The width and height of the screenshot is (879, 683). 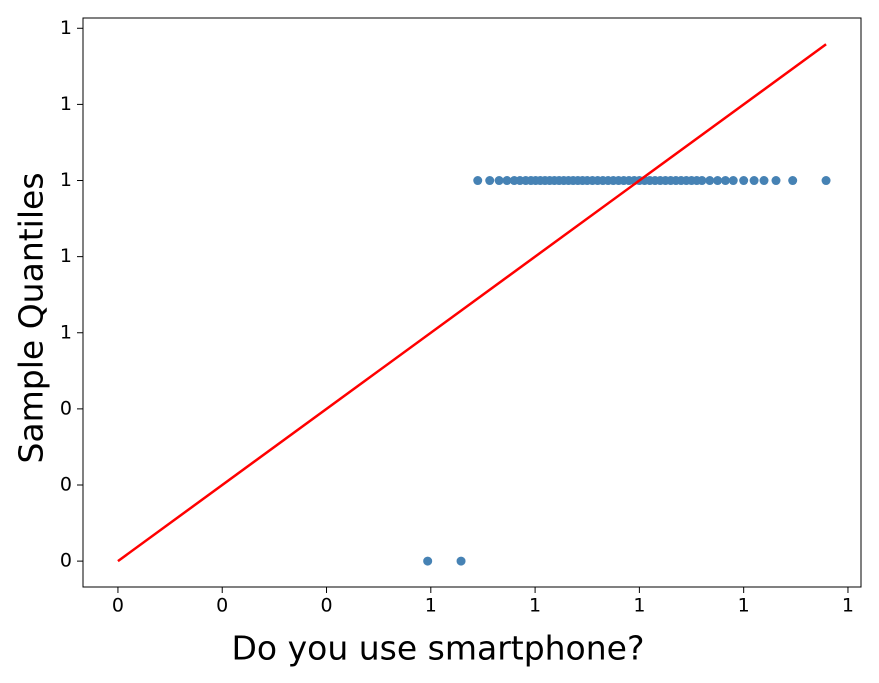 What do you see at coordinates (438, 648) in the screenshot?
I see `x-axis-label: Do you use smartphone?` at bounding box center [438, 648].